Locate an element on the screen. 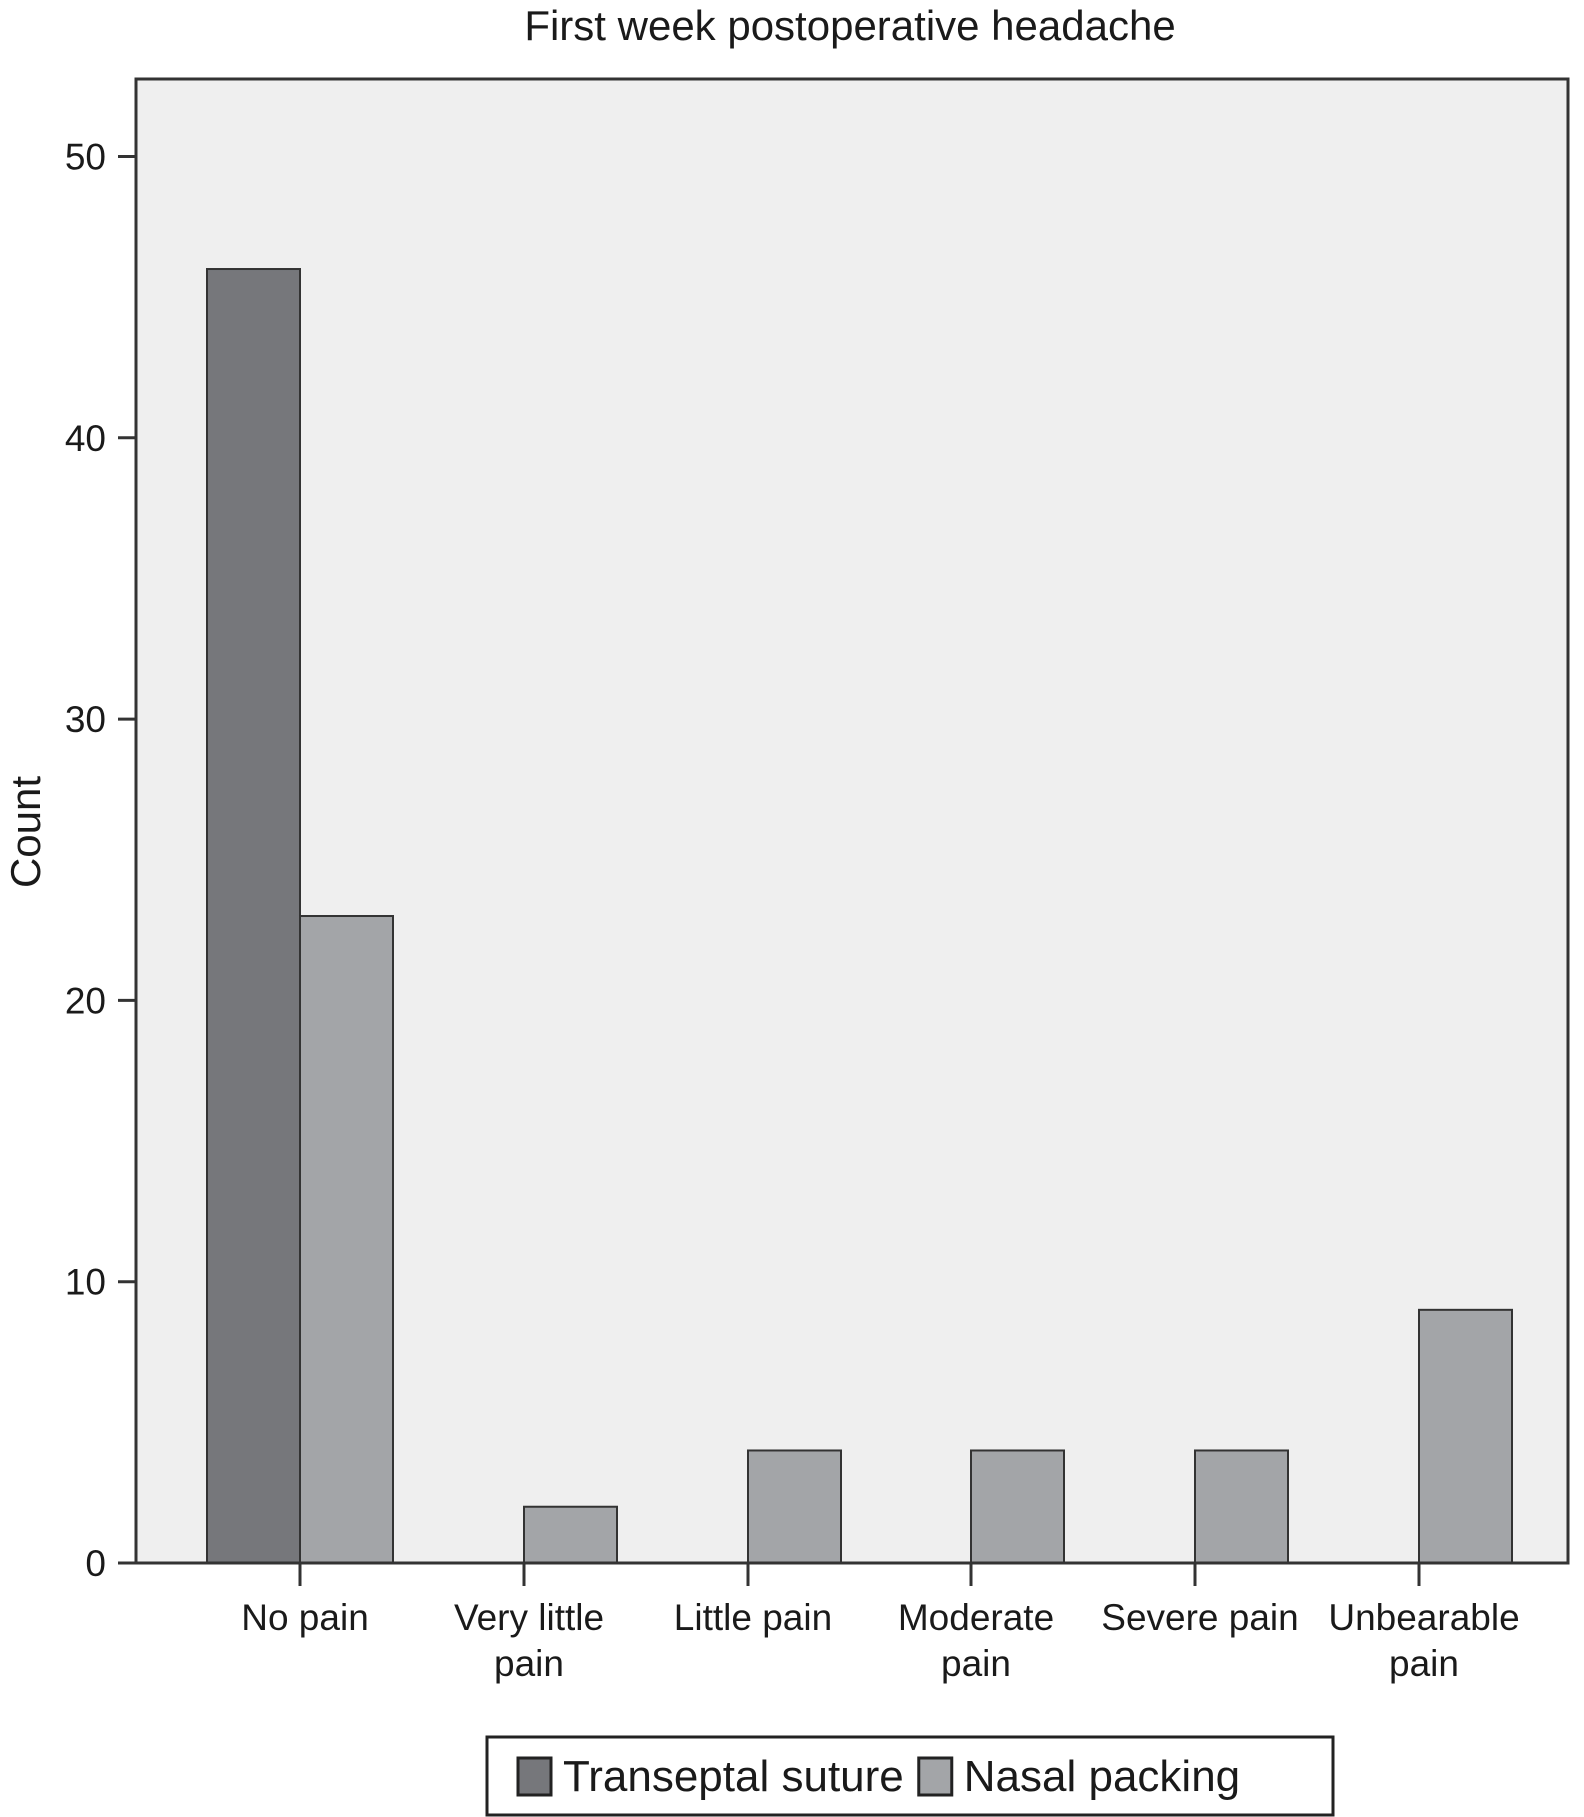 This screenshot has width=1584, height=1817. y-tick-label: 30 is located at coordinates (85, 719).